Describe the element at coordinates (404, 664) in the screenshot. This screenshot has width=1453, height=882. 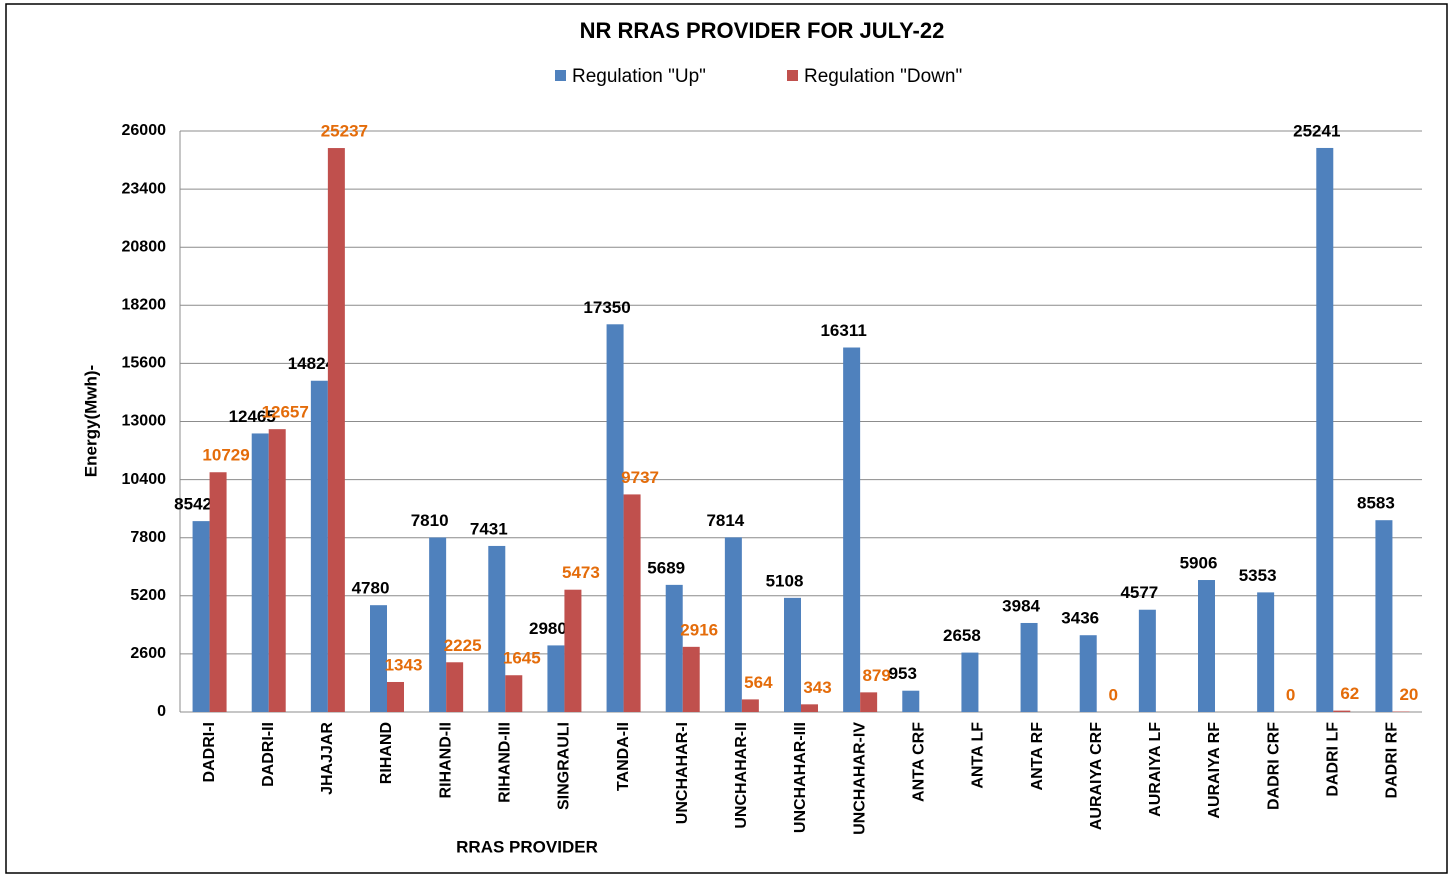
I see `data-label: 1343` at that location.